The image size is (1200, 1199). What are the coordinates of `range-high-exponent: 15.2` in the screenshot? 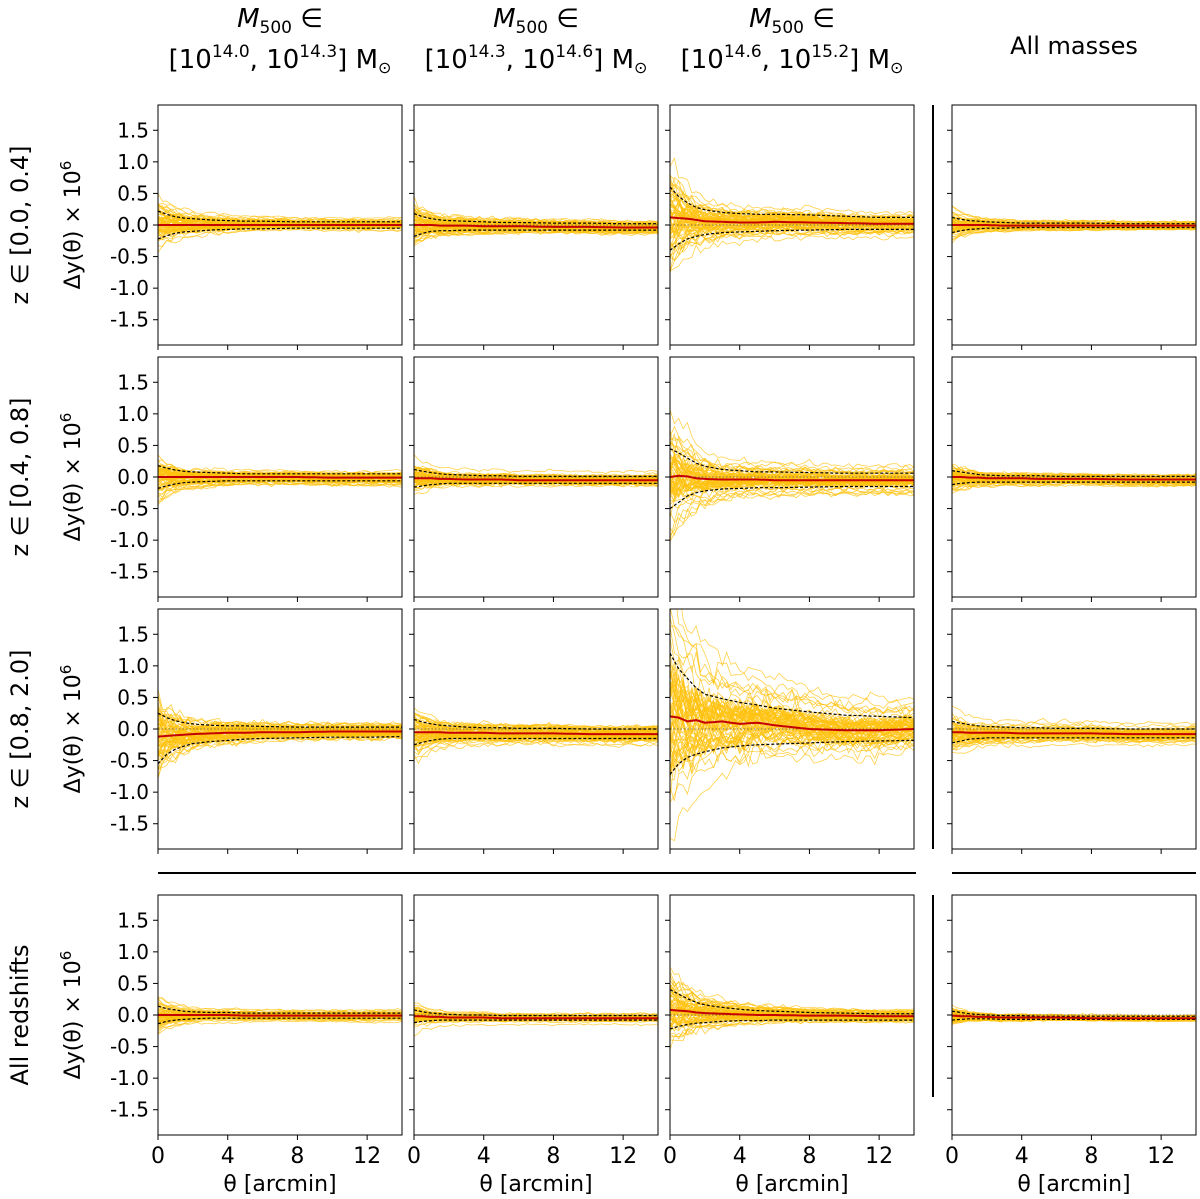 It's located at (830, 52).